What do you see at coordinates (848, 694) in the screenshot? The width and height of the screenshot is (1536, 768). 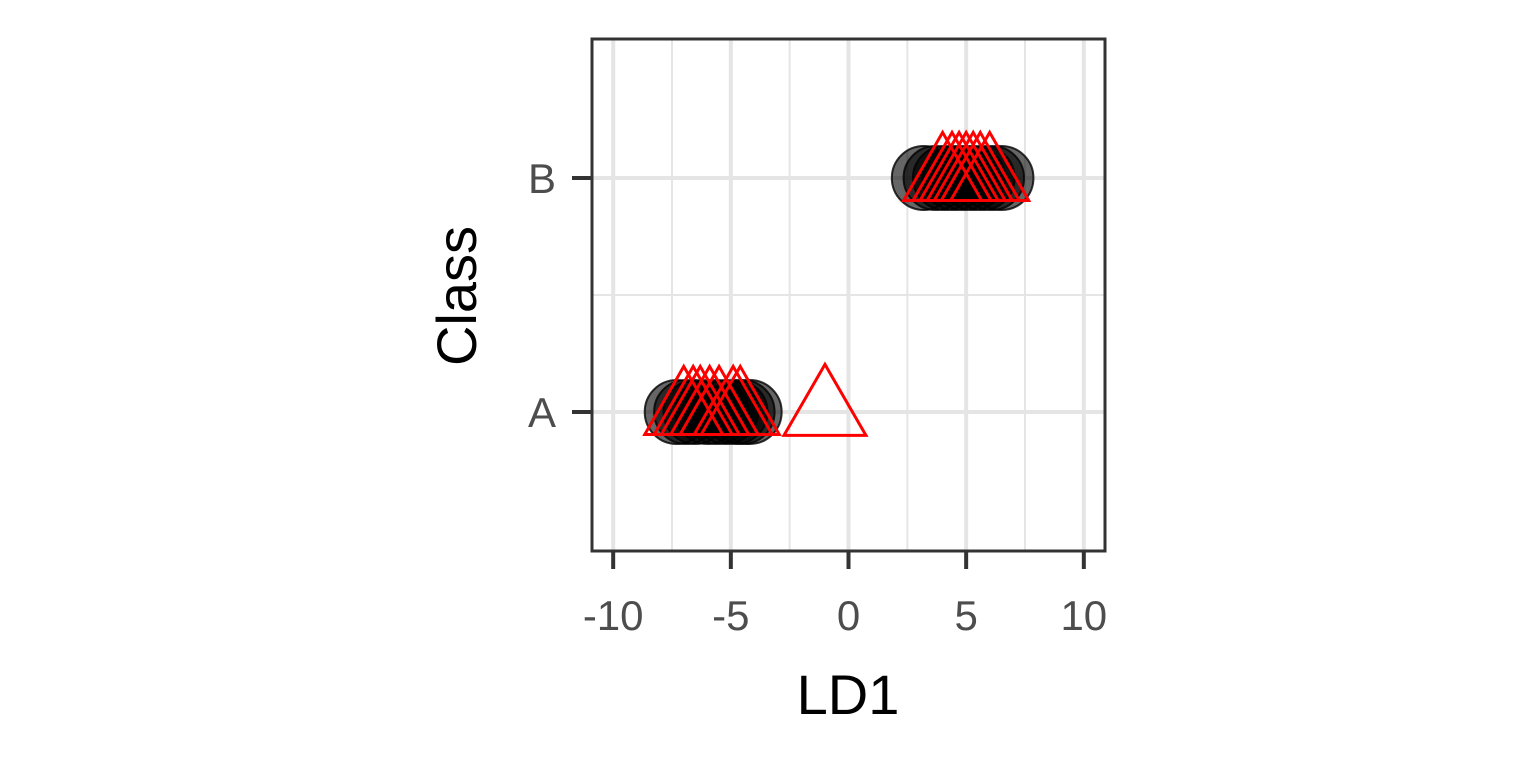 I see `x-axis-title: LD1` at bounding box center [848, 694].